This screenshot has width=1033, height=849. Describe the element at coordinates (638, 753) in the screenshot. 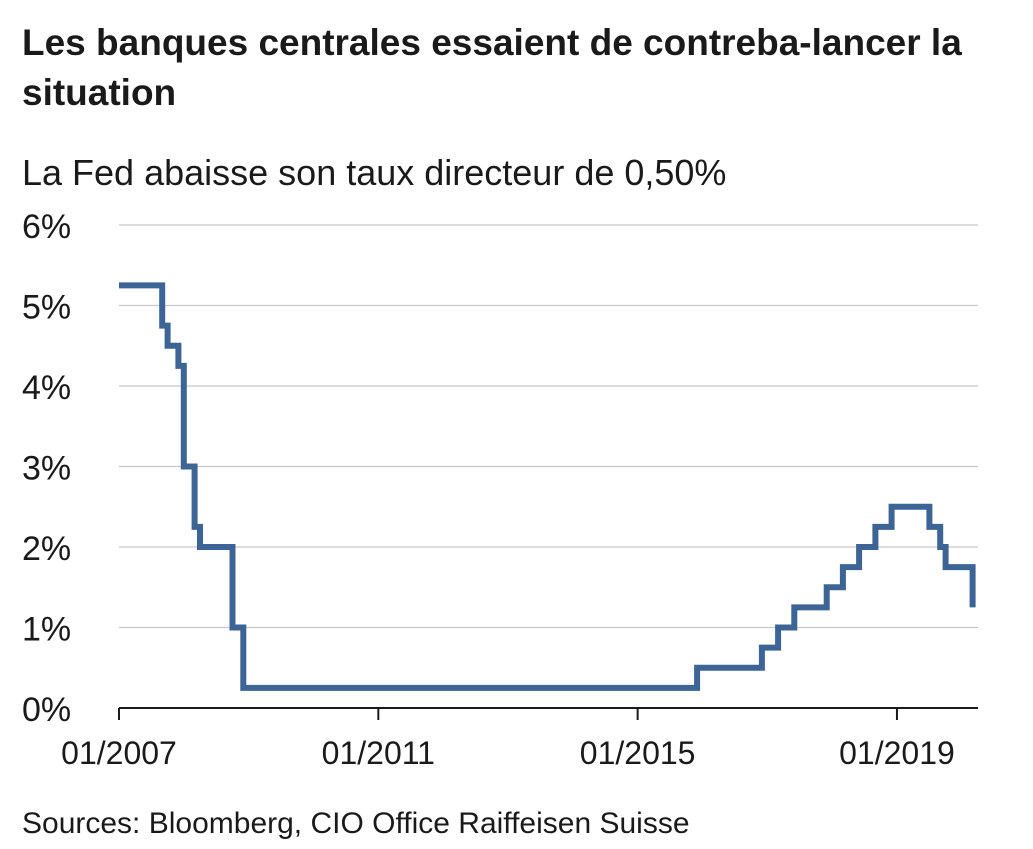

I see `x-tick-label: 01/2015` at that location.